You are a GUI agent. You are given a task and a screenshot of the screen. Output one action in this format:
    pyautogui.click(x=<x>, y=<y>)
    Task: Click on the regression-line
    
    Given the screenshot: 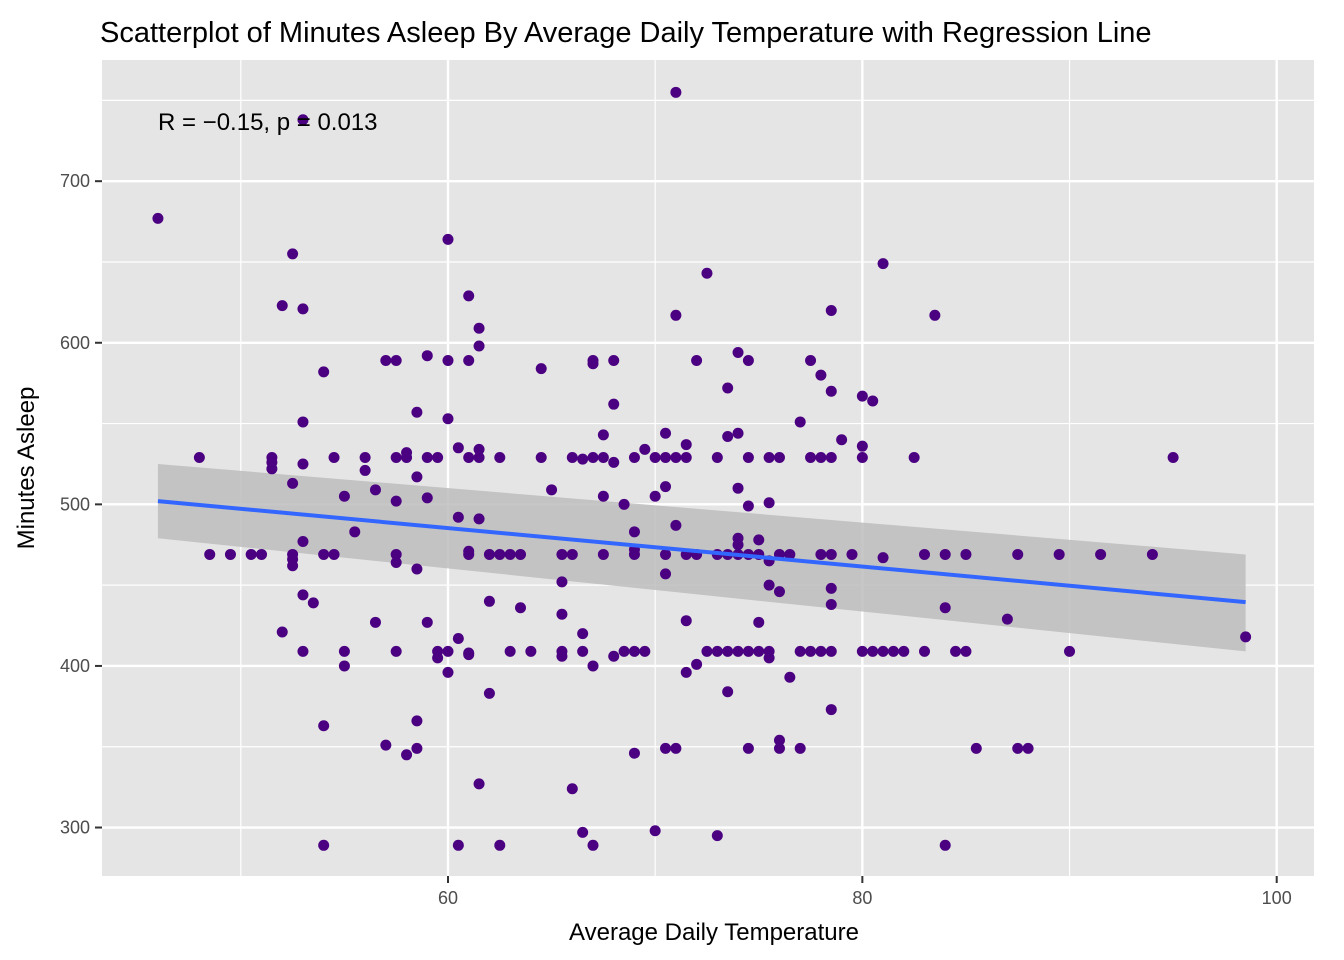 What is the action you would take?
    pyautogui.click(x=701, y=552)
    